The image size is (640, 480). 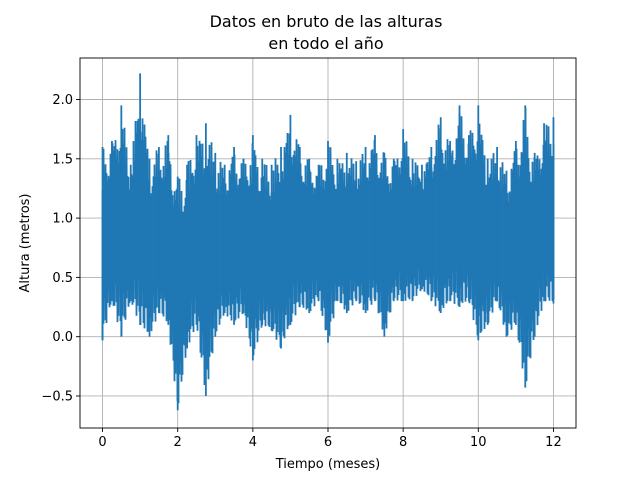 What do you see at coordinates (62, 337) in the screenshot?
I see `y-tick-label: 0.0` at bounding box center [62, 337].